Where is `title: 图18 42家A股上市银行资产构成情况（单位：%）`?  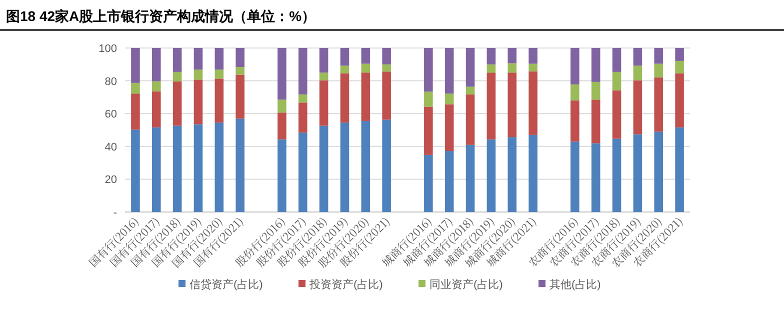
title: 图18 42家A股上市银行资产构成情况（单位：%） is located at coordinates (161, 16).